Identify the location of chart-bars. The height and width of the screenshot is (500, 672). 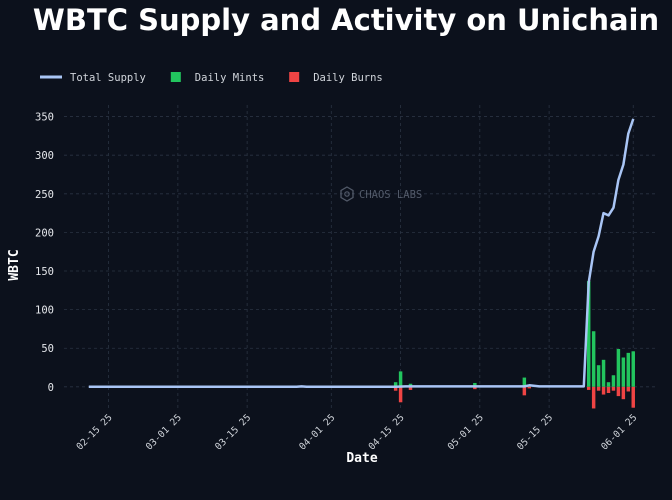
(514, 345).